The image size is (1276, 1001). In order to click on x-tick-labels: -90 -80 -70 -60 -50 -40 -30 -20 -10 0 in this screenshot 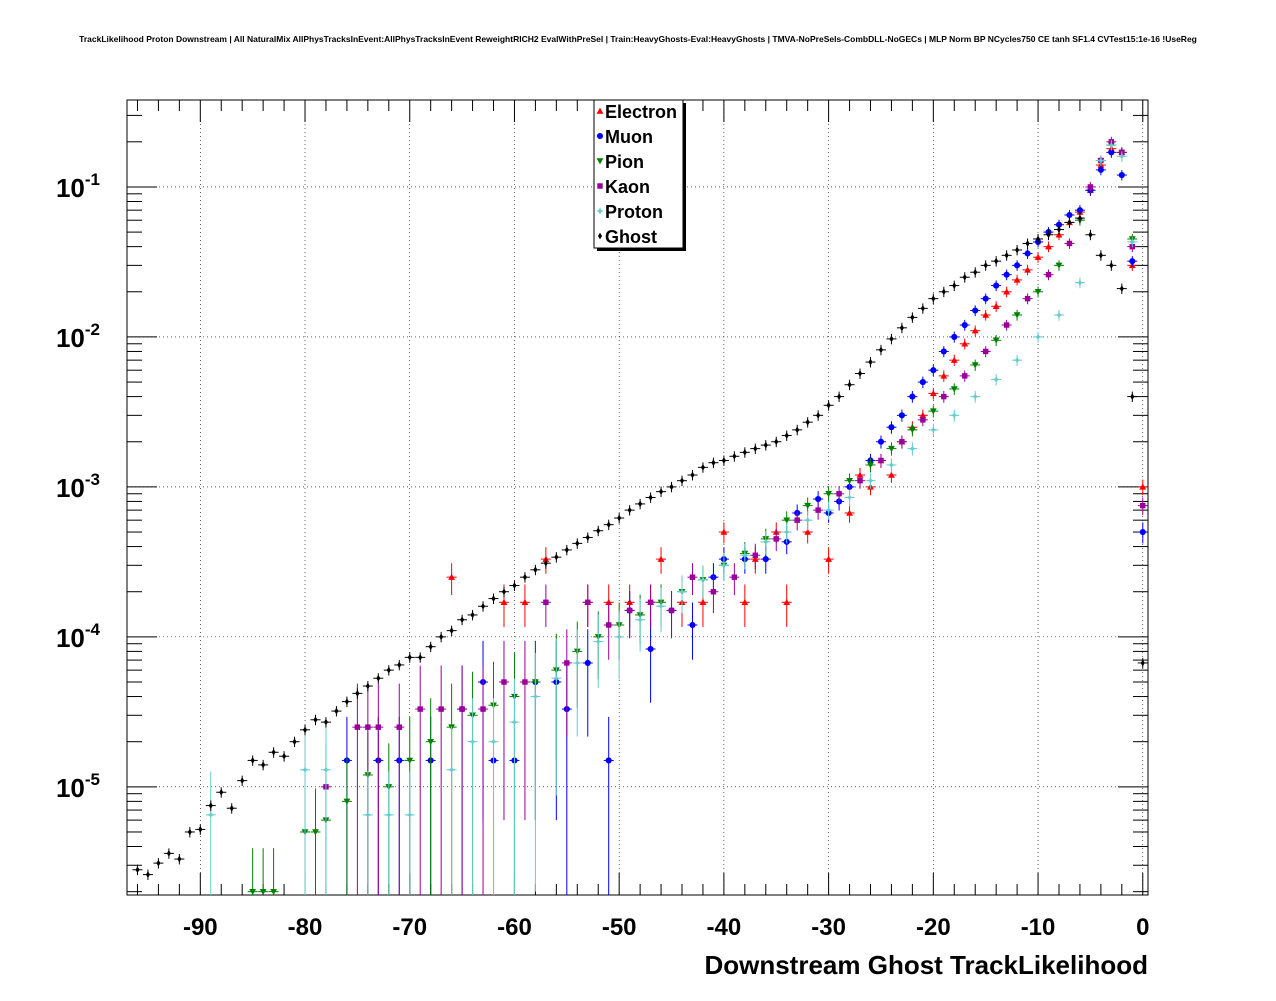, I will do `click(666, 927)`.